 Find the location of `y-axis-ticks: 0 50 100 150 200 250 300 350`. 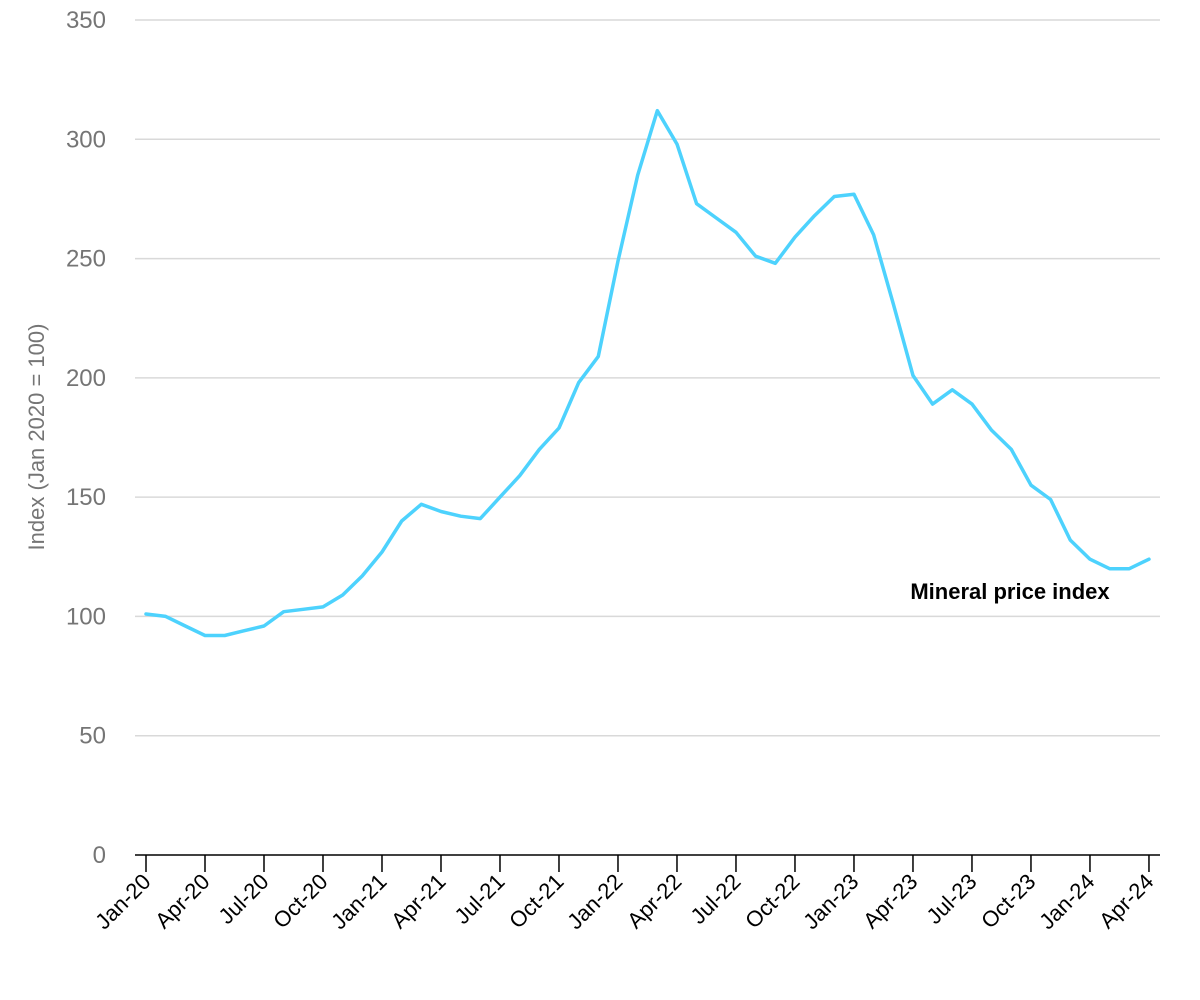

y-axis-ticks: 0 50 100 150 200 250 300 350 is located at coordinates (86, 438).